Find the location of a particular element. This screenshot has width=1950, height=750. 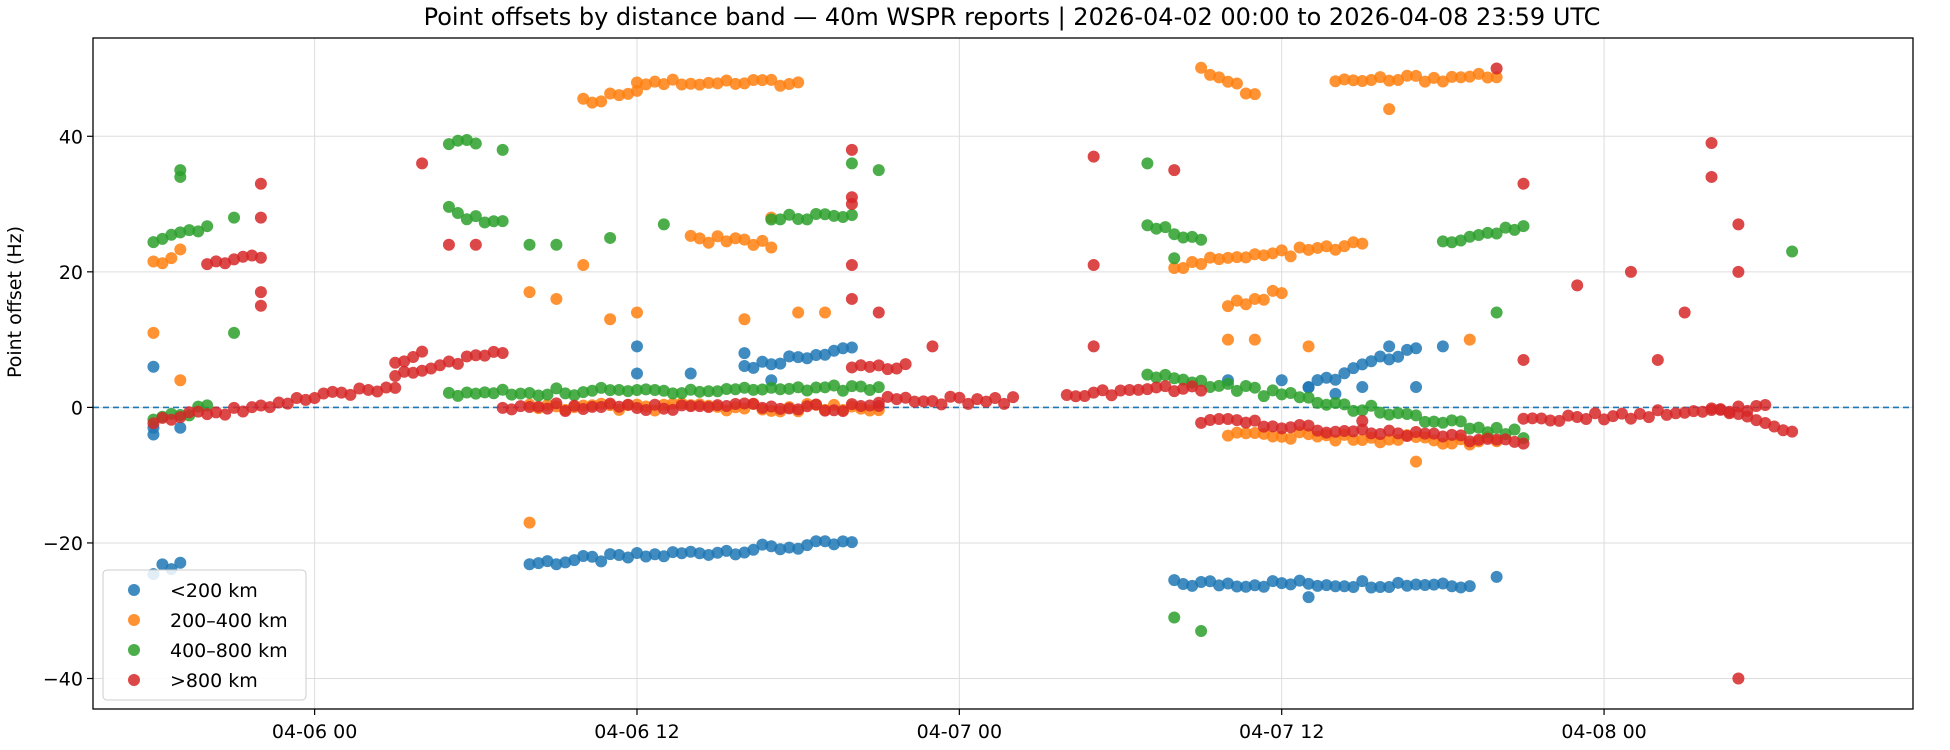

y-tick-label: 20 is located at coordinates (71, 273).